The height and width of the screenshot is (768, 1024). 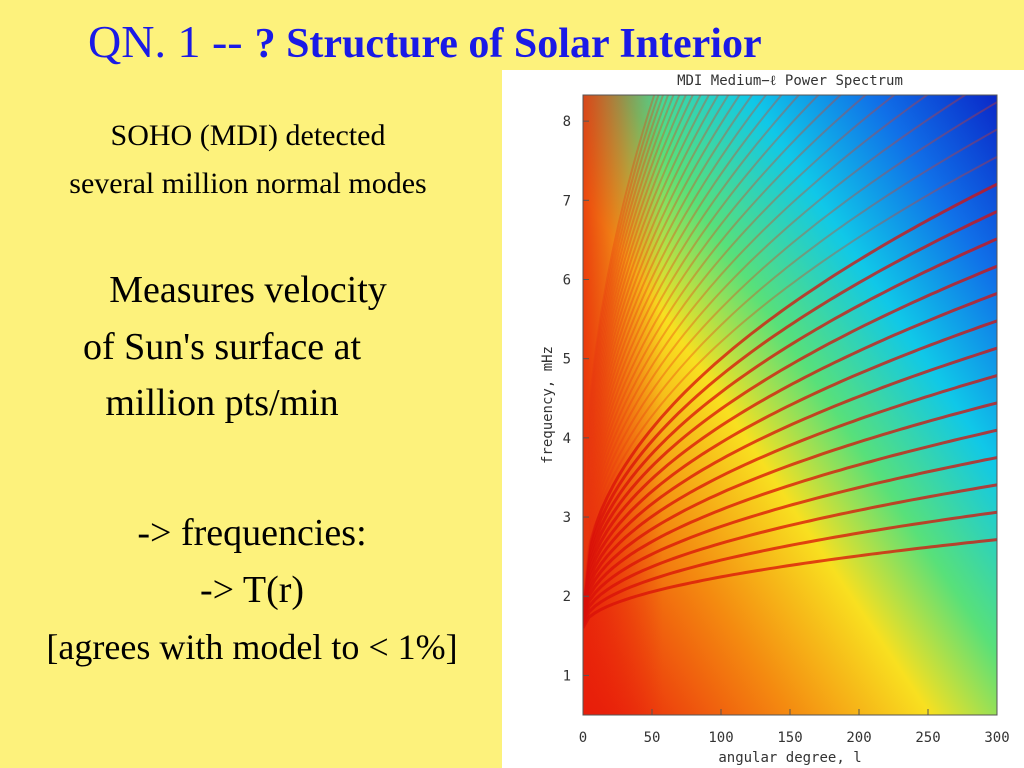 What do you see at coordinates (251, 647) in the screenshot?
I see `body-line: [agrees with model to < 1%]` at bounding box center [251, 647].